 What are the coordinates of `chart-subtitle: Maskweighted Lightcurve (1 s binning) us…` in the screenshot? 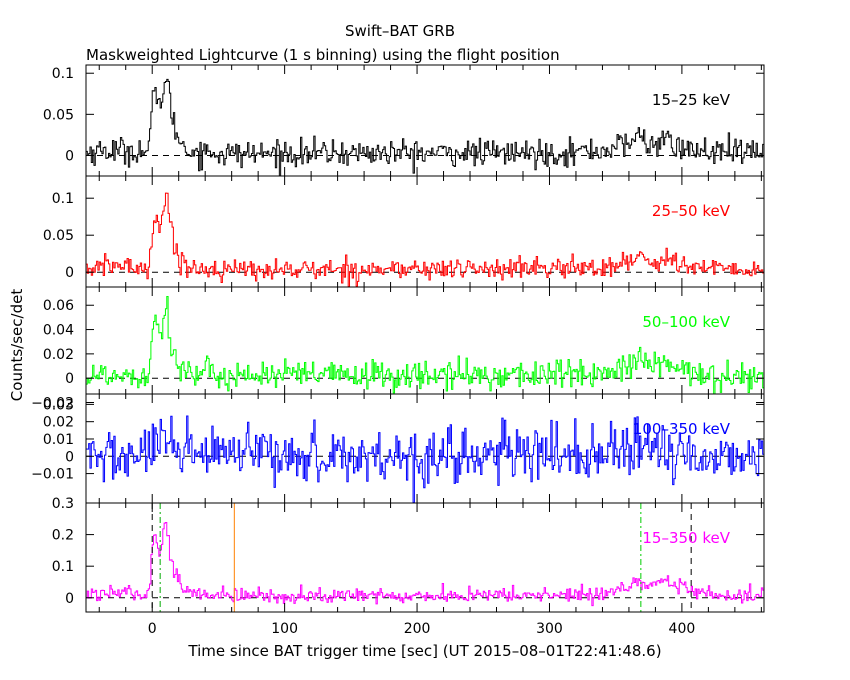 It's located at (323, 55).